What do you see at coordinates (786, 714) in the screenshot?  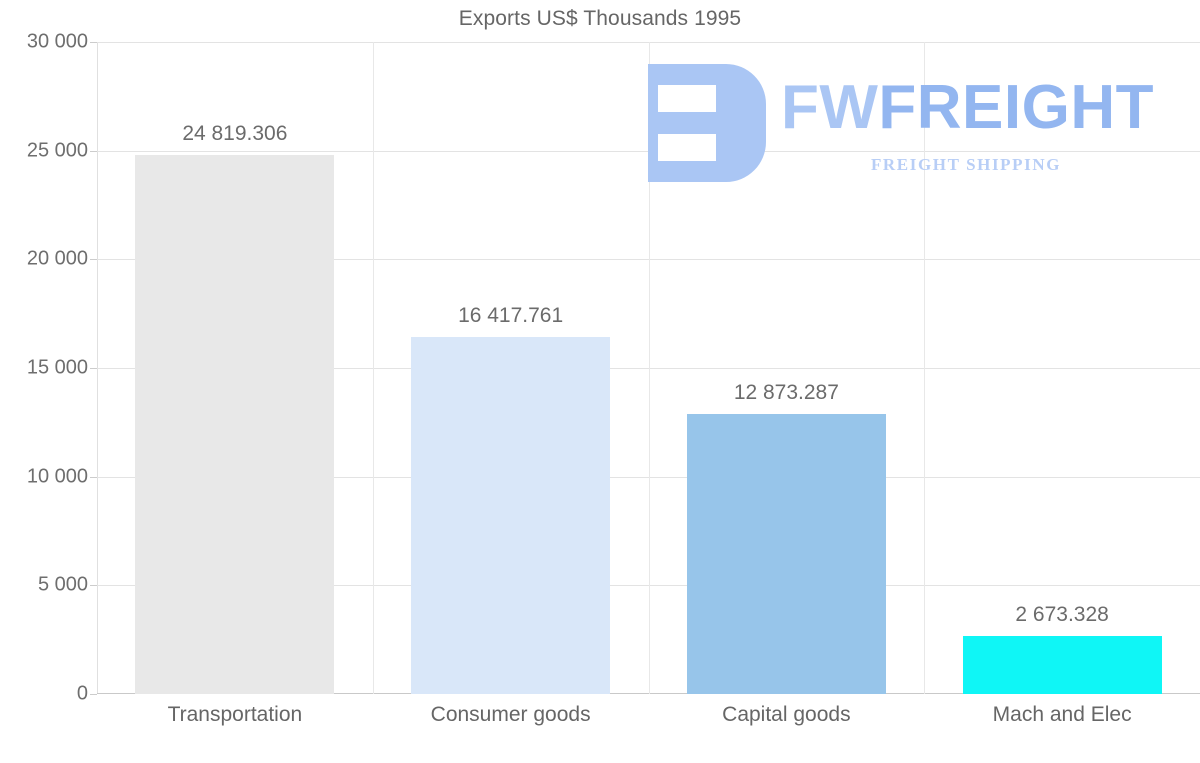 I see `x-axis-tick-label: Capital goods` at bounding box center [786, 714].